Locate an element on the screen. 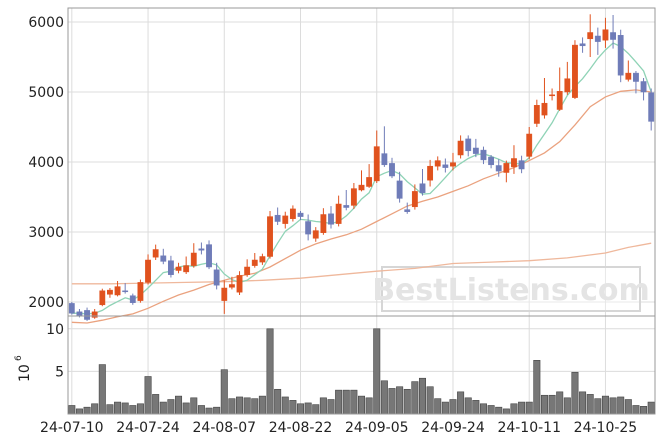 The image size is (671, 444). volume-tick-label: 10 is located at coordinates (55, 330).